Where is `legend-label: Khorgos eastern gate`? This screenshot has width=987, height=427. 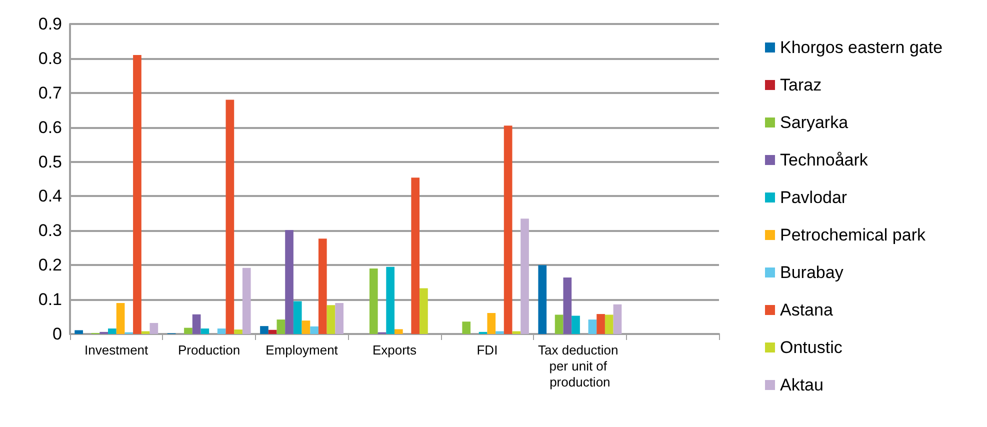 legend-label: Khorgos eastern gate is located at coordinates (861, 47).